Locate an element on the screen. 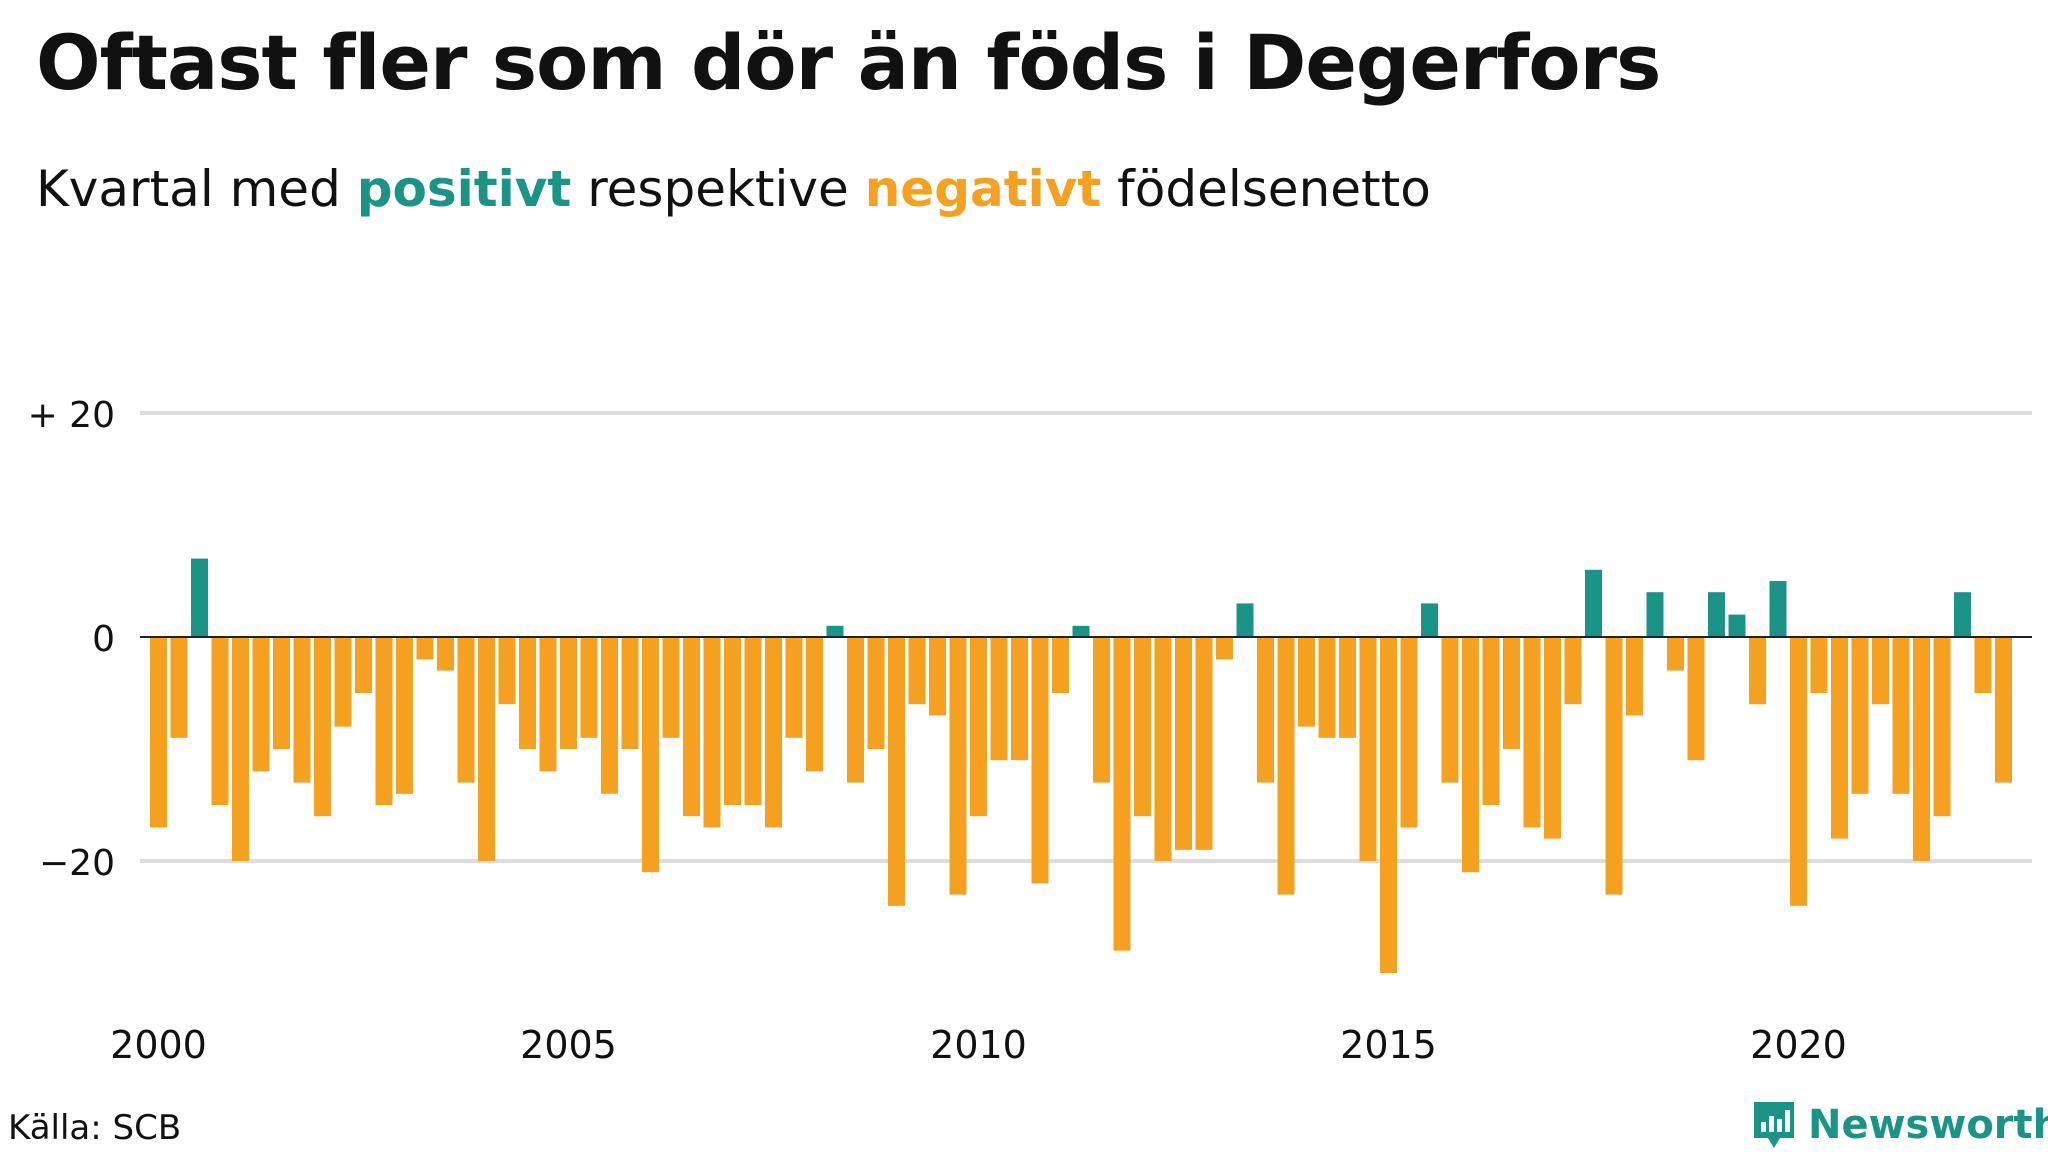 Image resolution: width=2048 pixels, height=1152 pixels. y-tick-label: 0 is located at coordinates (103, 639).